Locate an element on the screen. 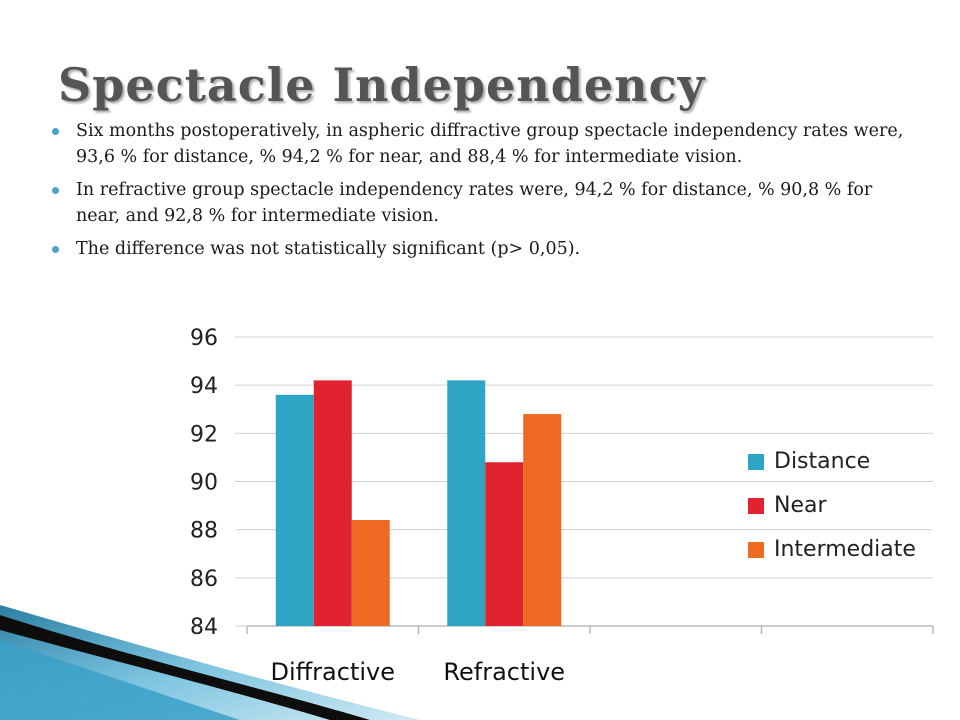 This screenshot has height=720, width=960. y-tick-label: 88 is located at coordinates (204, 531).